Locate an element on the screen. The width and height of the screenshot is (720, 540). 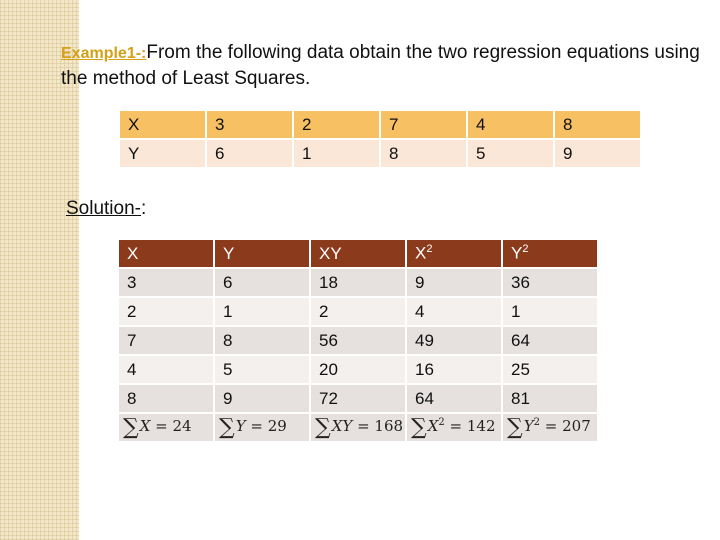
data-table: X 3 2 7 4 8 Y 6 1 8 5 9 is located at coordinates (380, 139).